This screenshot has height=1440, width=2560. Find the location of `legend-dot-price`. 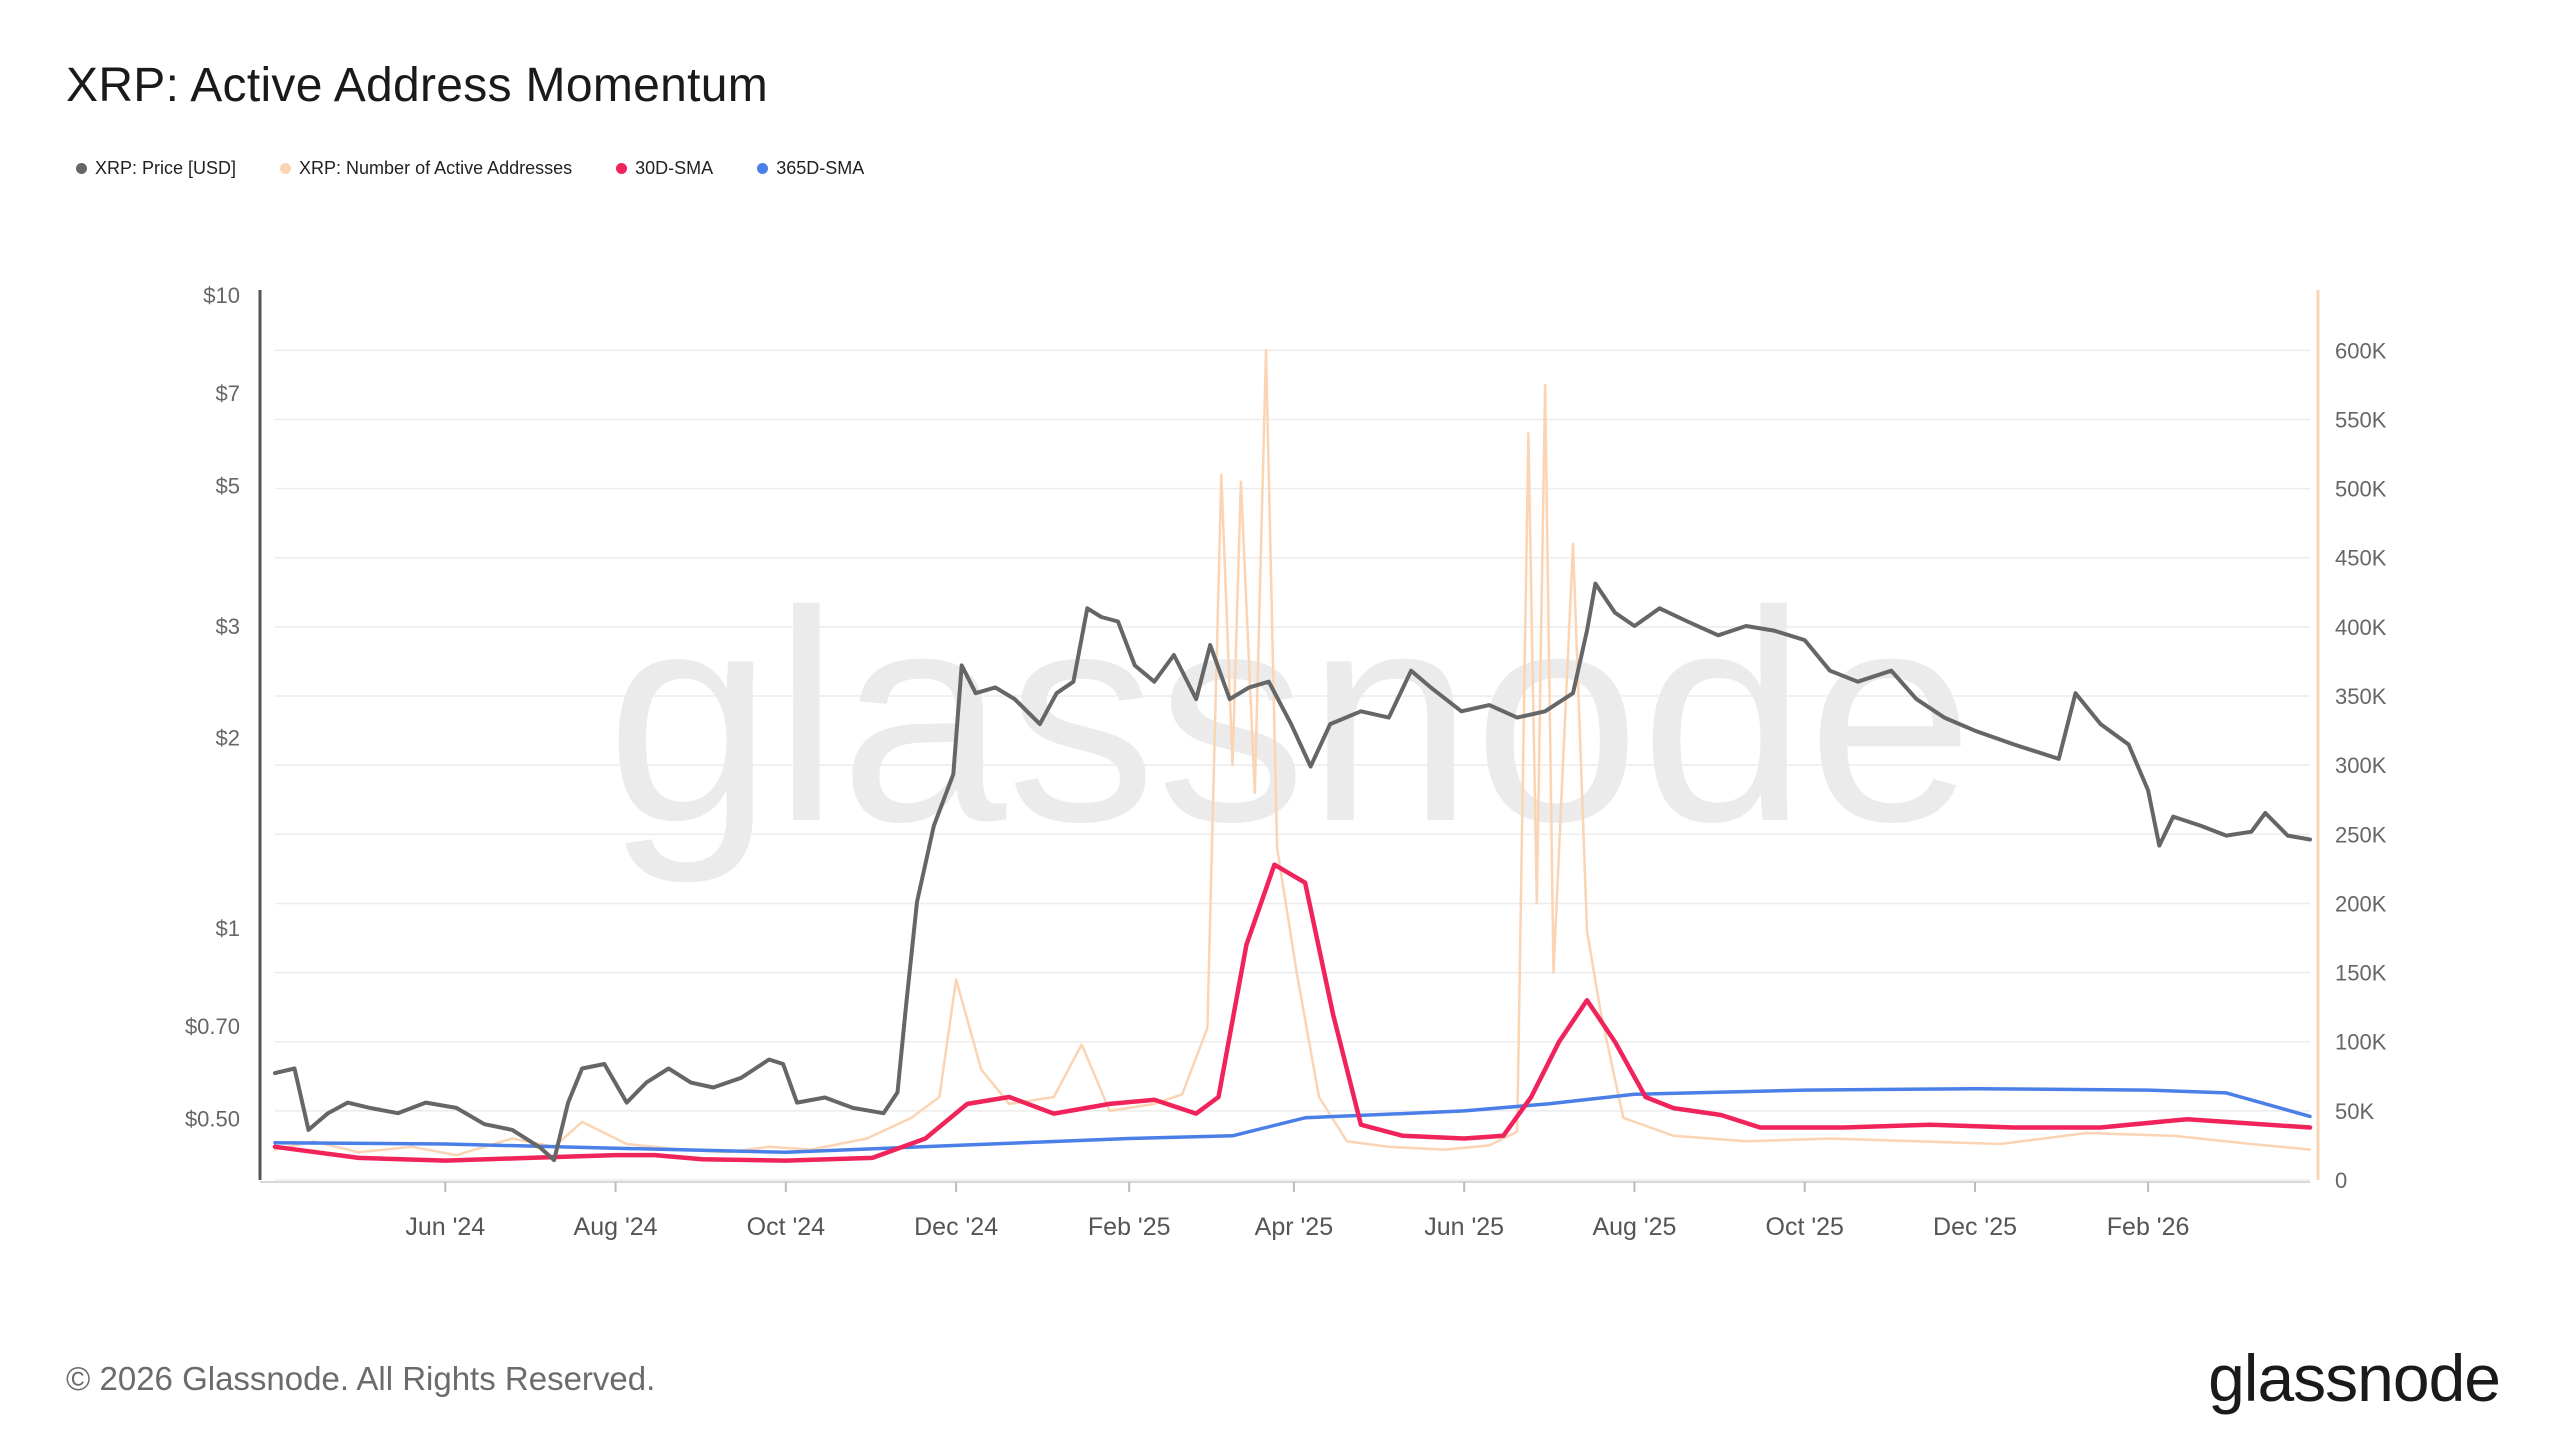

legend-dot-price is located at coordinates (81, 168).